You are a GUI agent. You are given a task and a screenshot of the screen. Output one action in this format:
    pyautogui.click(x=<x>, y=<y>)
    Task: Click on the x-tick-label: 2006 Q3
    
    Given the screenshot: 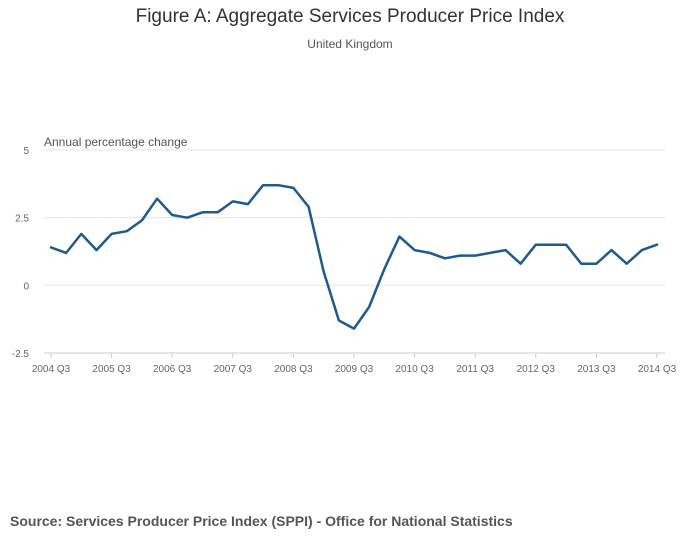 What is the action you would take?
    pyautogui.click(x=172, y=369)
    